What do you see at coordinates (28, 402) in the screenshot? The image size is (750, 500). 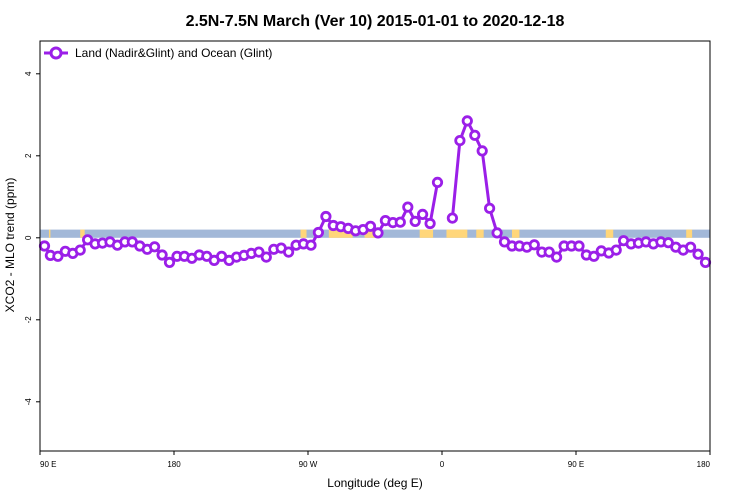 I see `y-tick-label: -4` at bounding box center [28, 402].